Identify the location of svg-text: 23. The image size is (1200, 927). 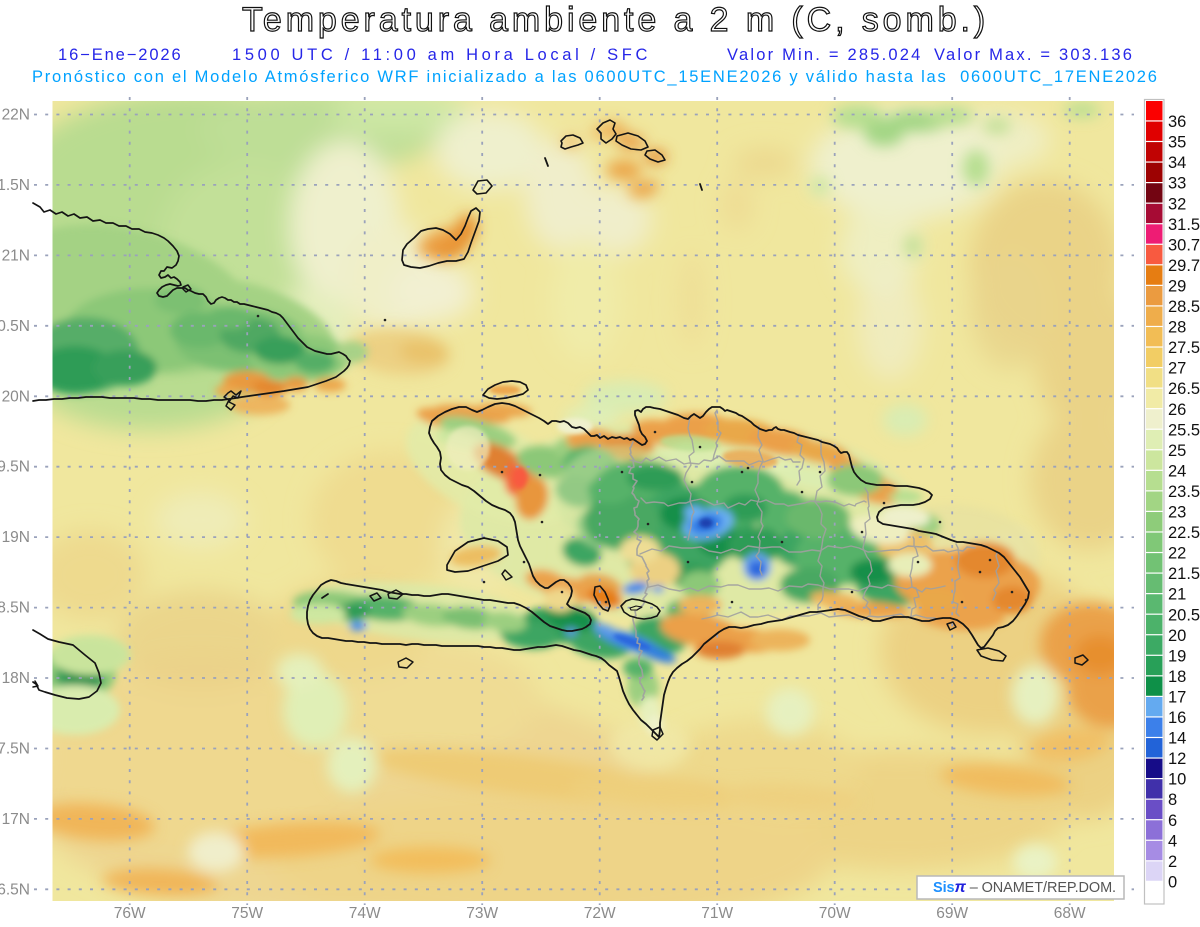
(1177, 513).